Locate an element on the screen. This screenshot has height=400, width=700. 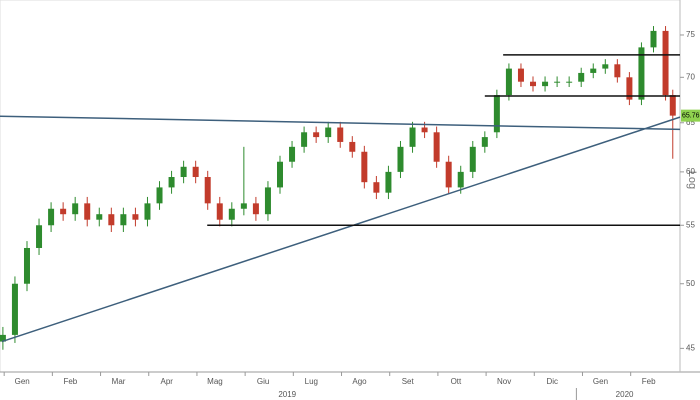
x-tick-label: Dic is located at coordinates (553, 381).